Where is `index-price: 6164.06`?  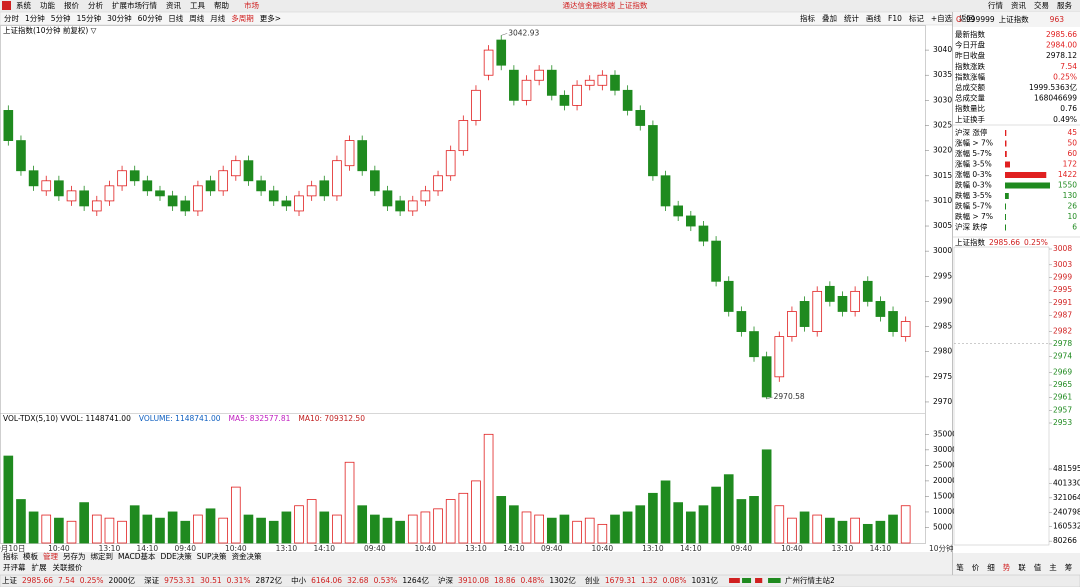 index-price: 6164.06 is located at coordinates (326, 580).